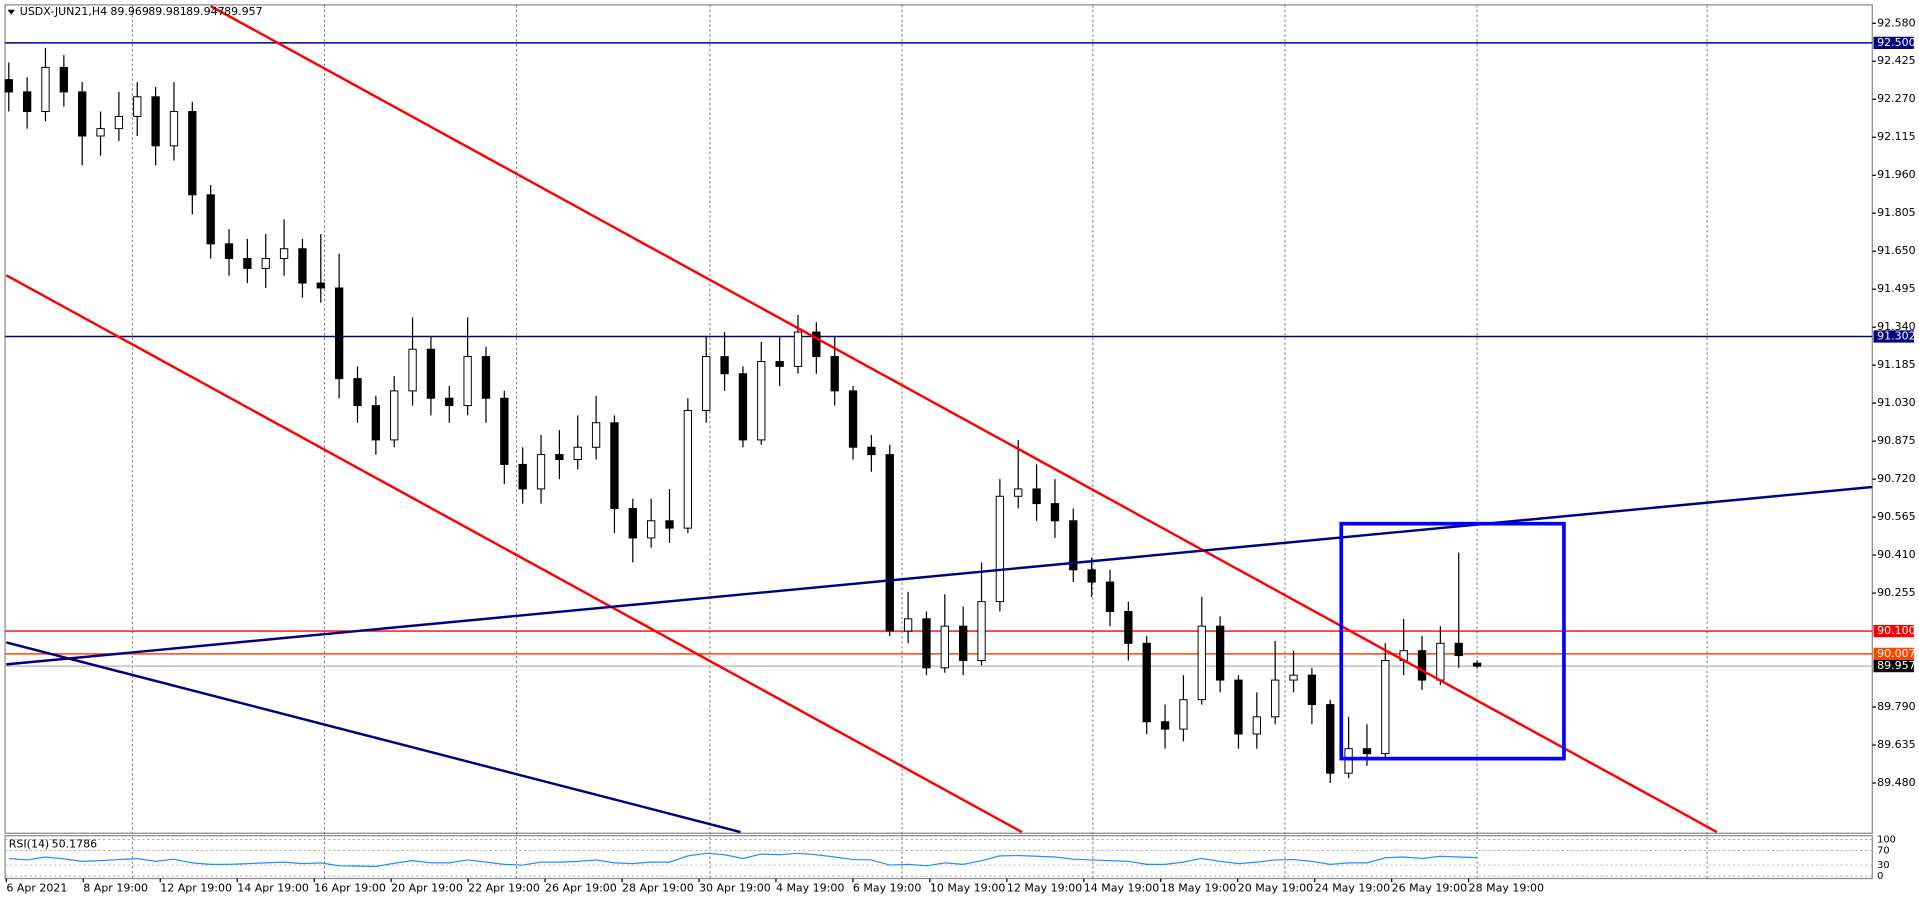 The height and width of the screenshot is (903, 1919). What do you see at coordinates (1896, 326) in the screenshot?
I see `y-tick-label: 91.340` at bounding box center [1896, 326].